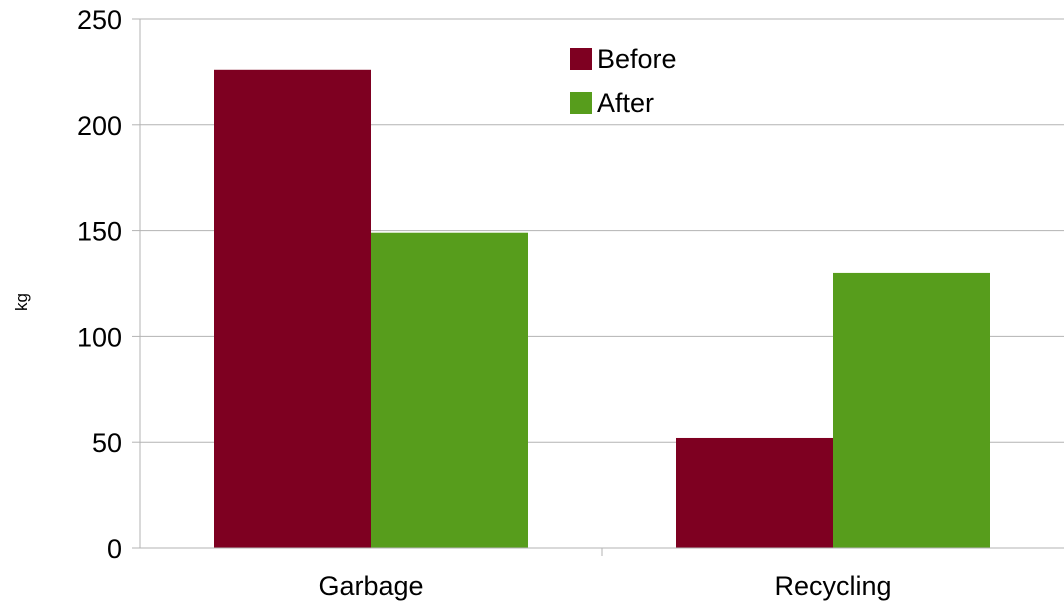 This screenshot has width=1064, height=602. Describe the element at coordinates (99, 126) in the screenshot. I see `y-tick-label: 200` at that location.